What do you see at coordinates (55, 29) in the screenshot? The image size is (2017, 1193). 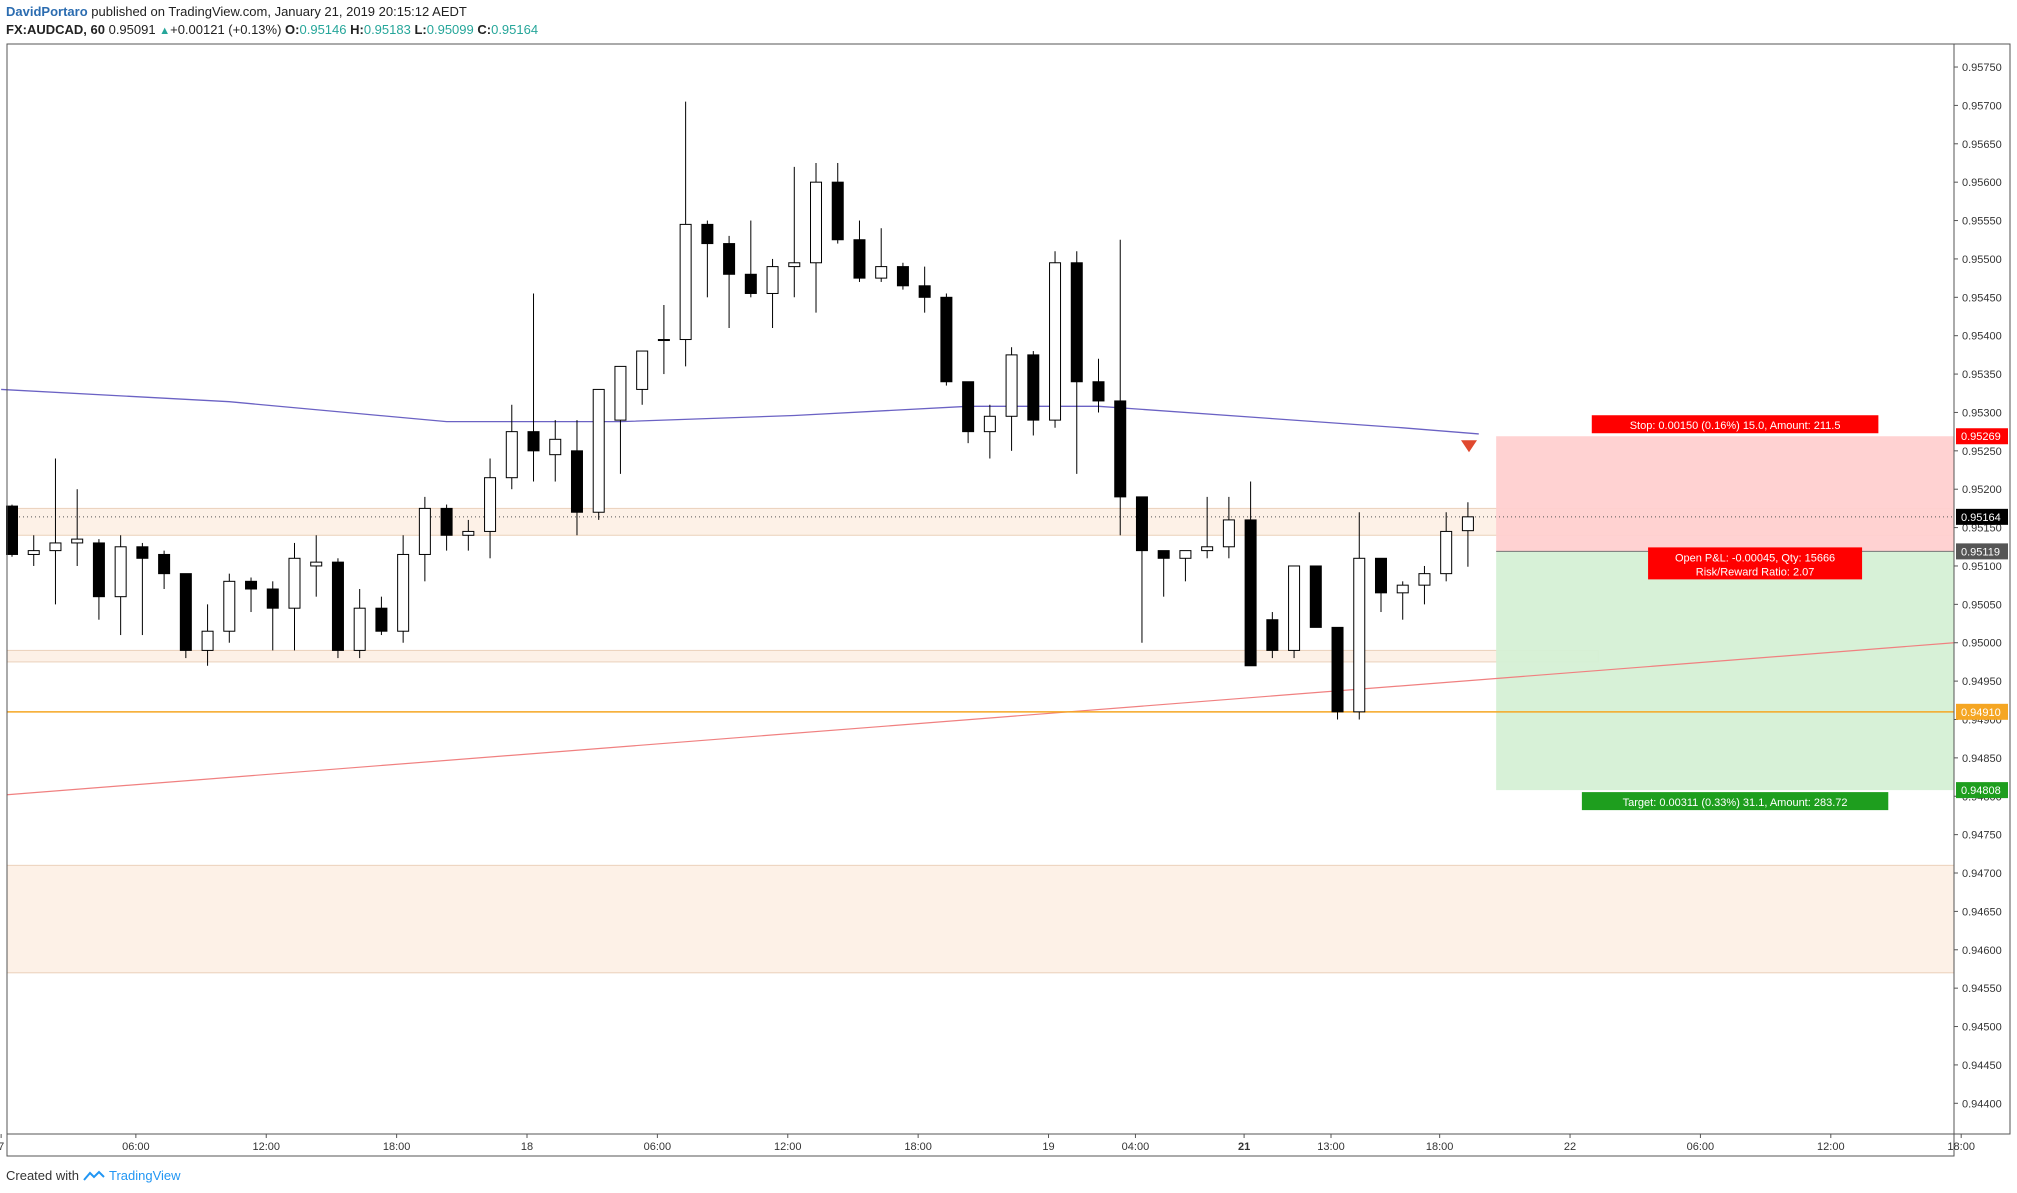 I see `symbol-label: FX:AUDCAD, 60` at bounding box center [55, 29].